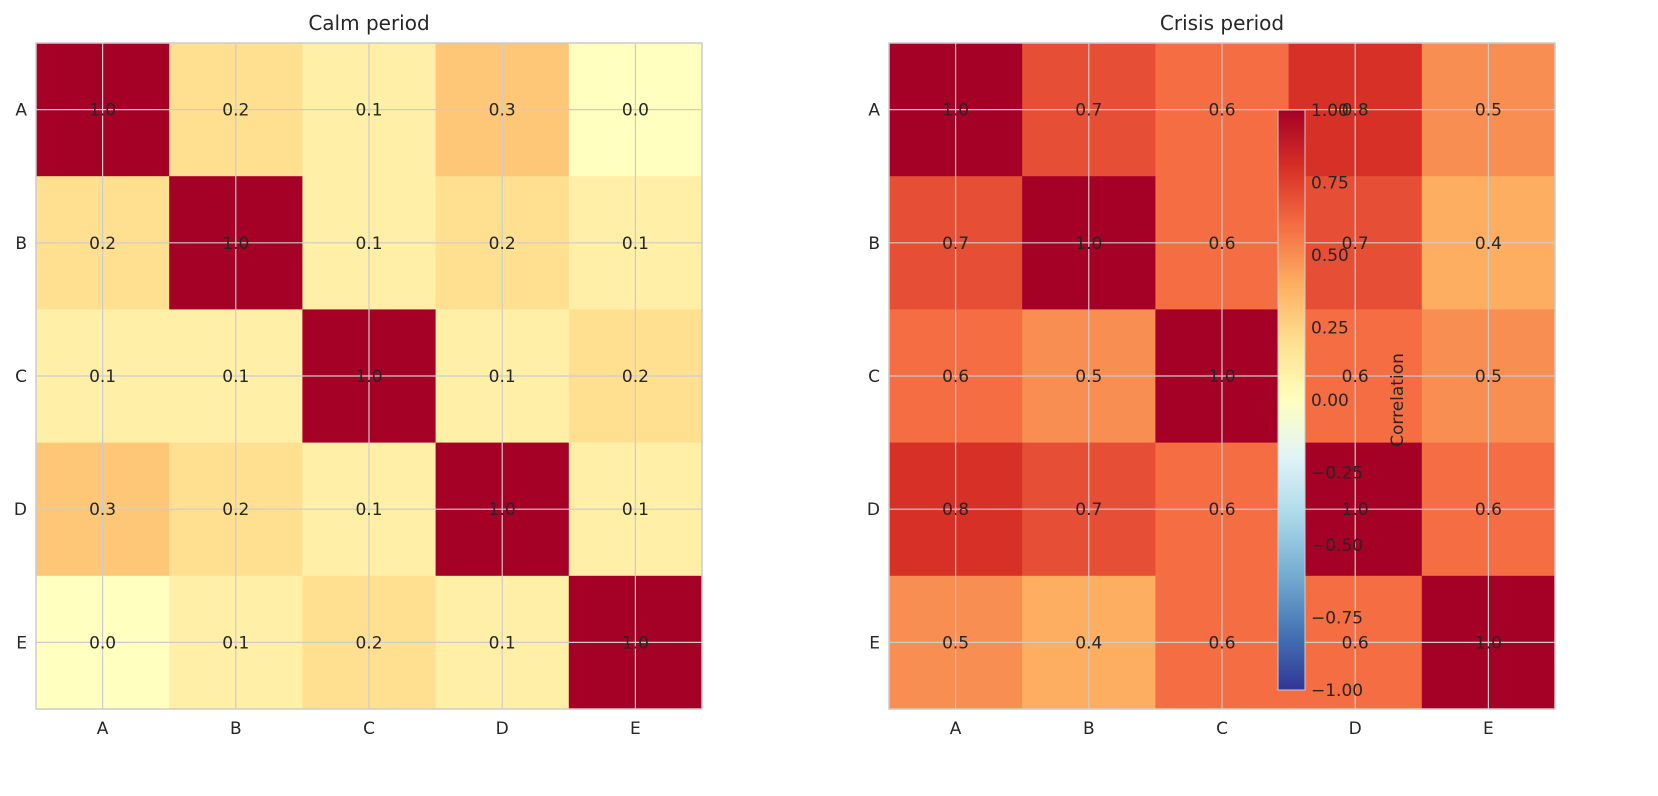 The height and width of the screenshot is (796, 1658). Describe the element at coordinates (1337, 691) in the screenshot. I see `colorbar-tick-label: −1.00` at that location.